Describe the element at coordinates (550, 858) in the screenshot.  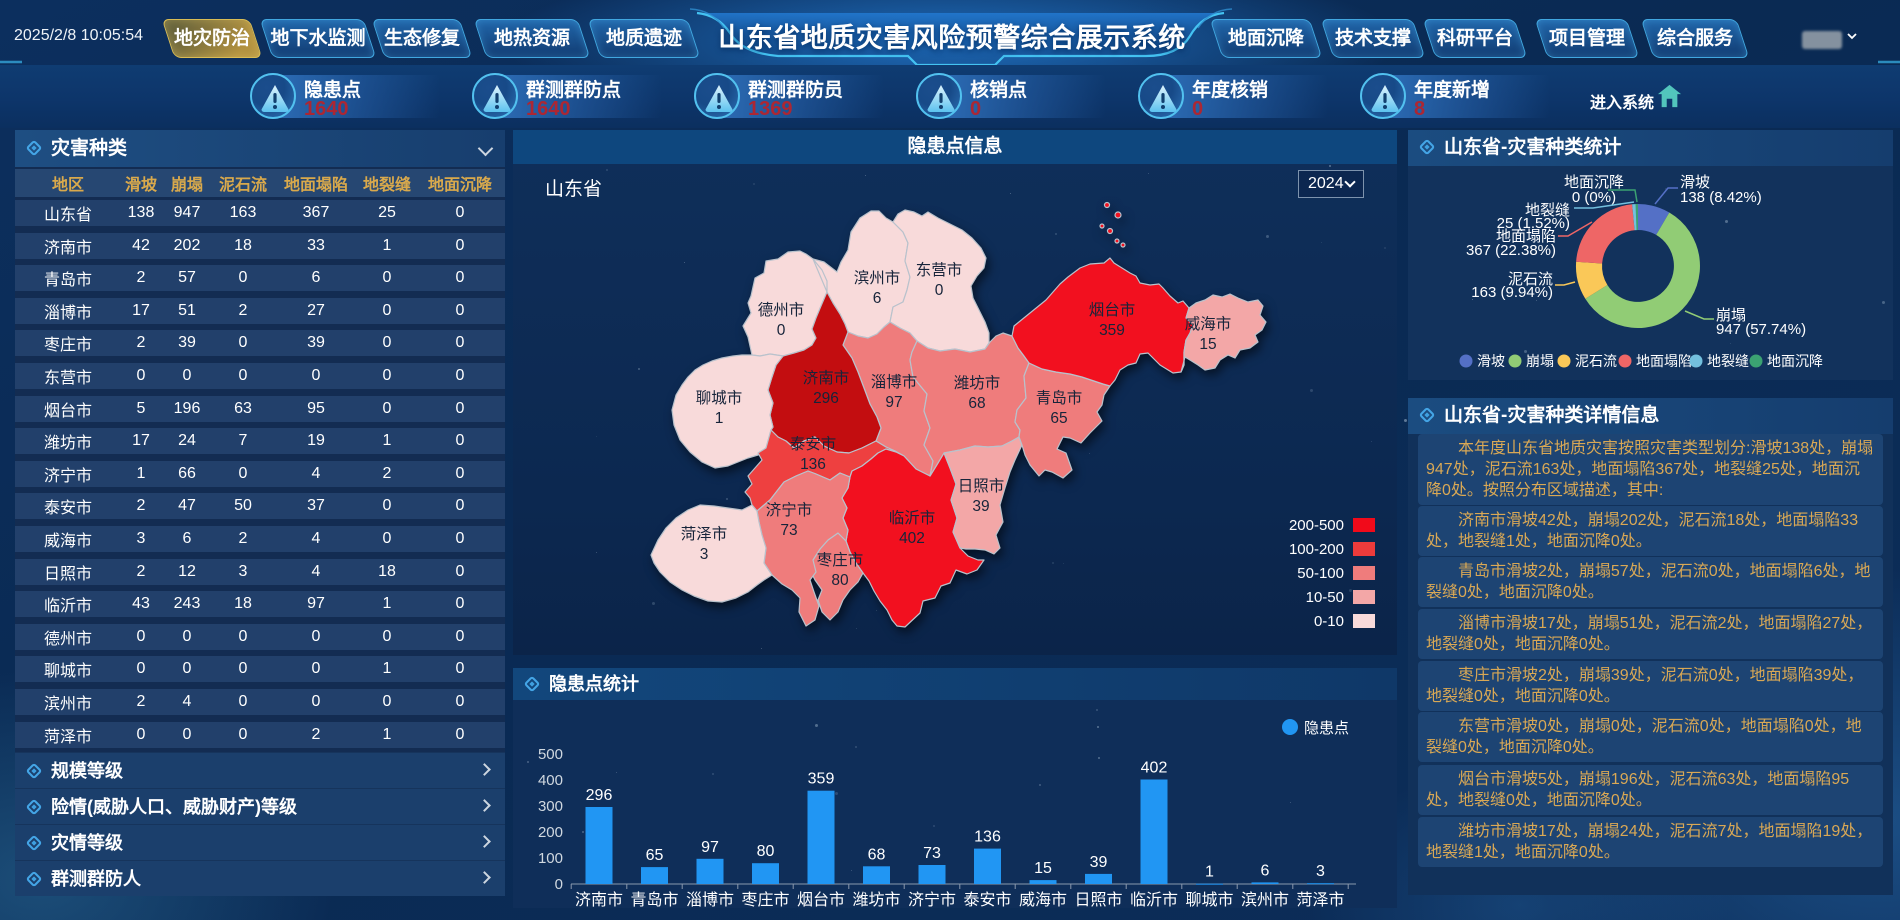
I see `svg-text: 100` at that location.